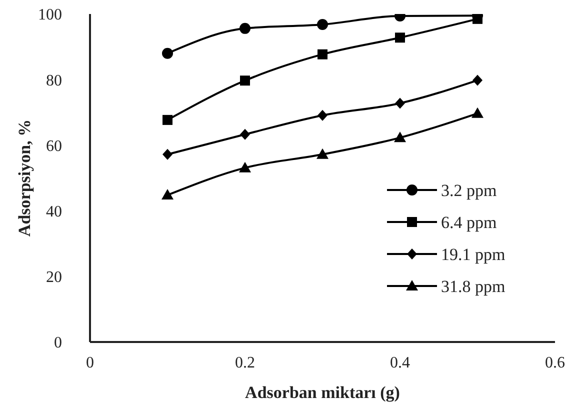 This screenshot has height=414, width=573. What do you see at coordinates (50, 15) in the screenshot?
I see `y-tick-label: 100` at bounding box center [50, 15].